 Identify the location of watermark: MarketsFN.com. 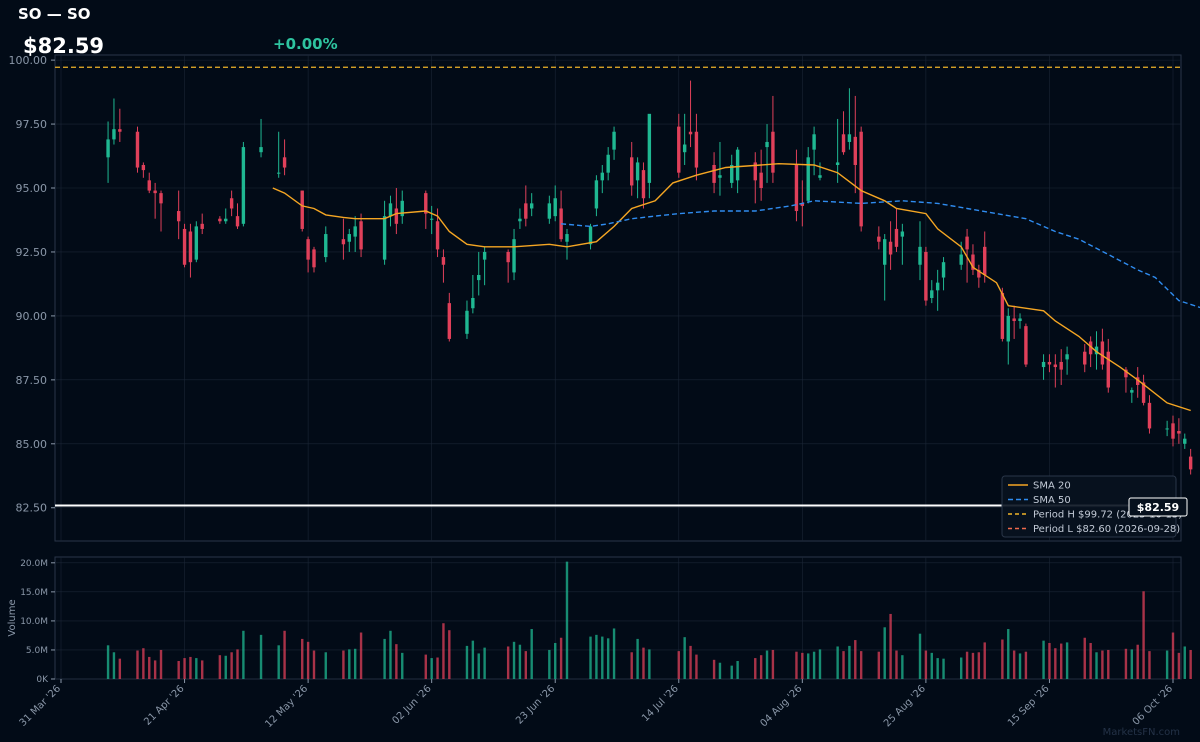
(1141, 732).